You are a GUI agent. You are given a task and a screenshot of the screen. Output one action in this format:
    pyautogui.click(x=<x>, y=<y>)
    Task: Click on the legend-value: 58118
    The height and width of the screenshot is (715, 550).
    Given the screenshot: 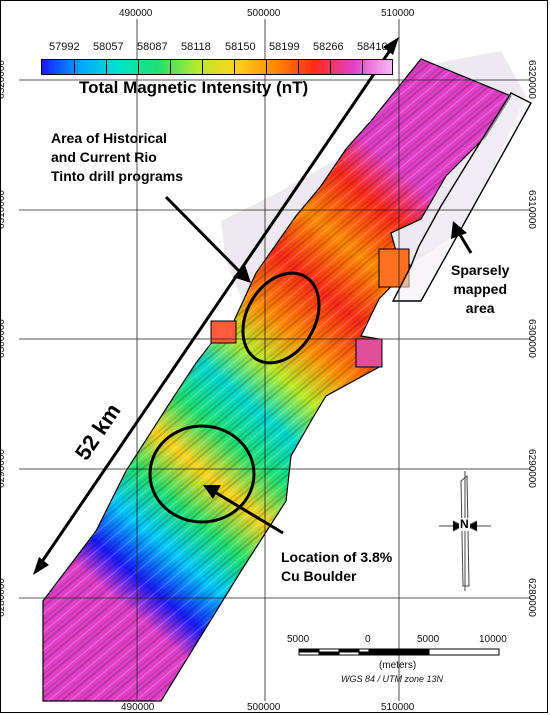 What is the action you would take?
    pyautogui.click(x=196, y=47)
    